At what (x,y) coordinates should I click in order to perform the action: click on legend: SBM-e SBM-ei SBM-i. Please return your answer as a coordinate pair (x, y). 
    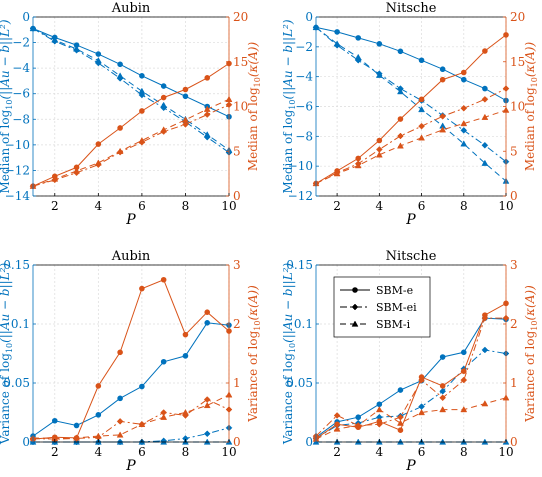
    Looking at the image, I should click on (382, 307).